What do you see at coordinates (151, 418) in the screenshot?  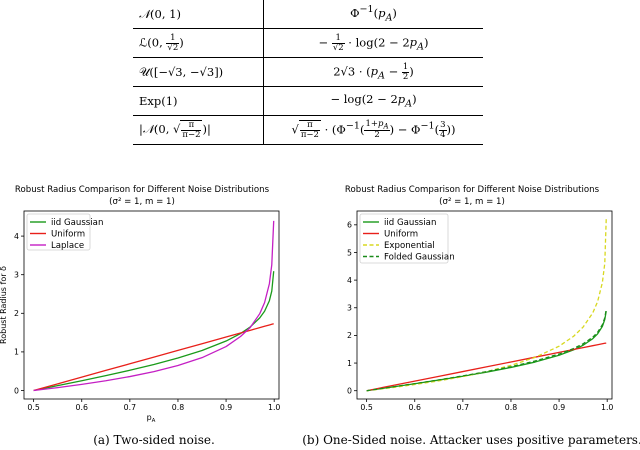 I see `x-axis-label: pA` at bounding box center [151, 418].